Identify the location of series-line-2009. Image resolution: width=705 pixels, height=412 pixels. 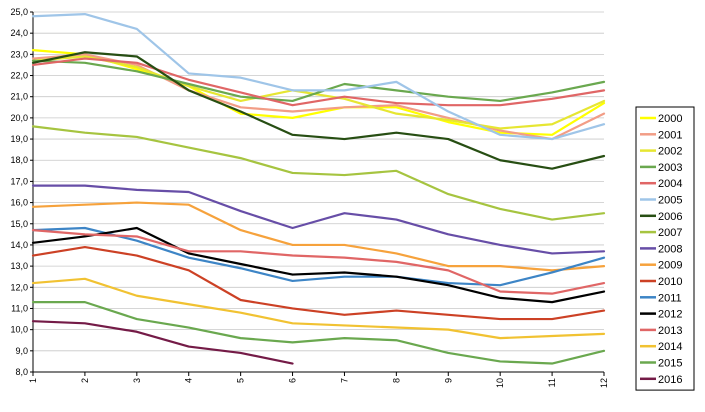
(318, 236).